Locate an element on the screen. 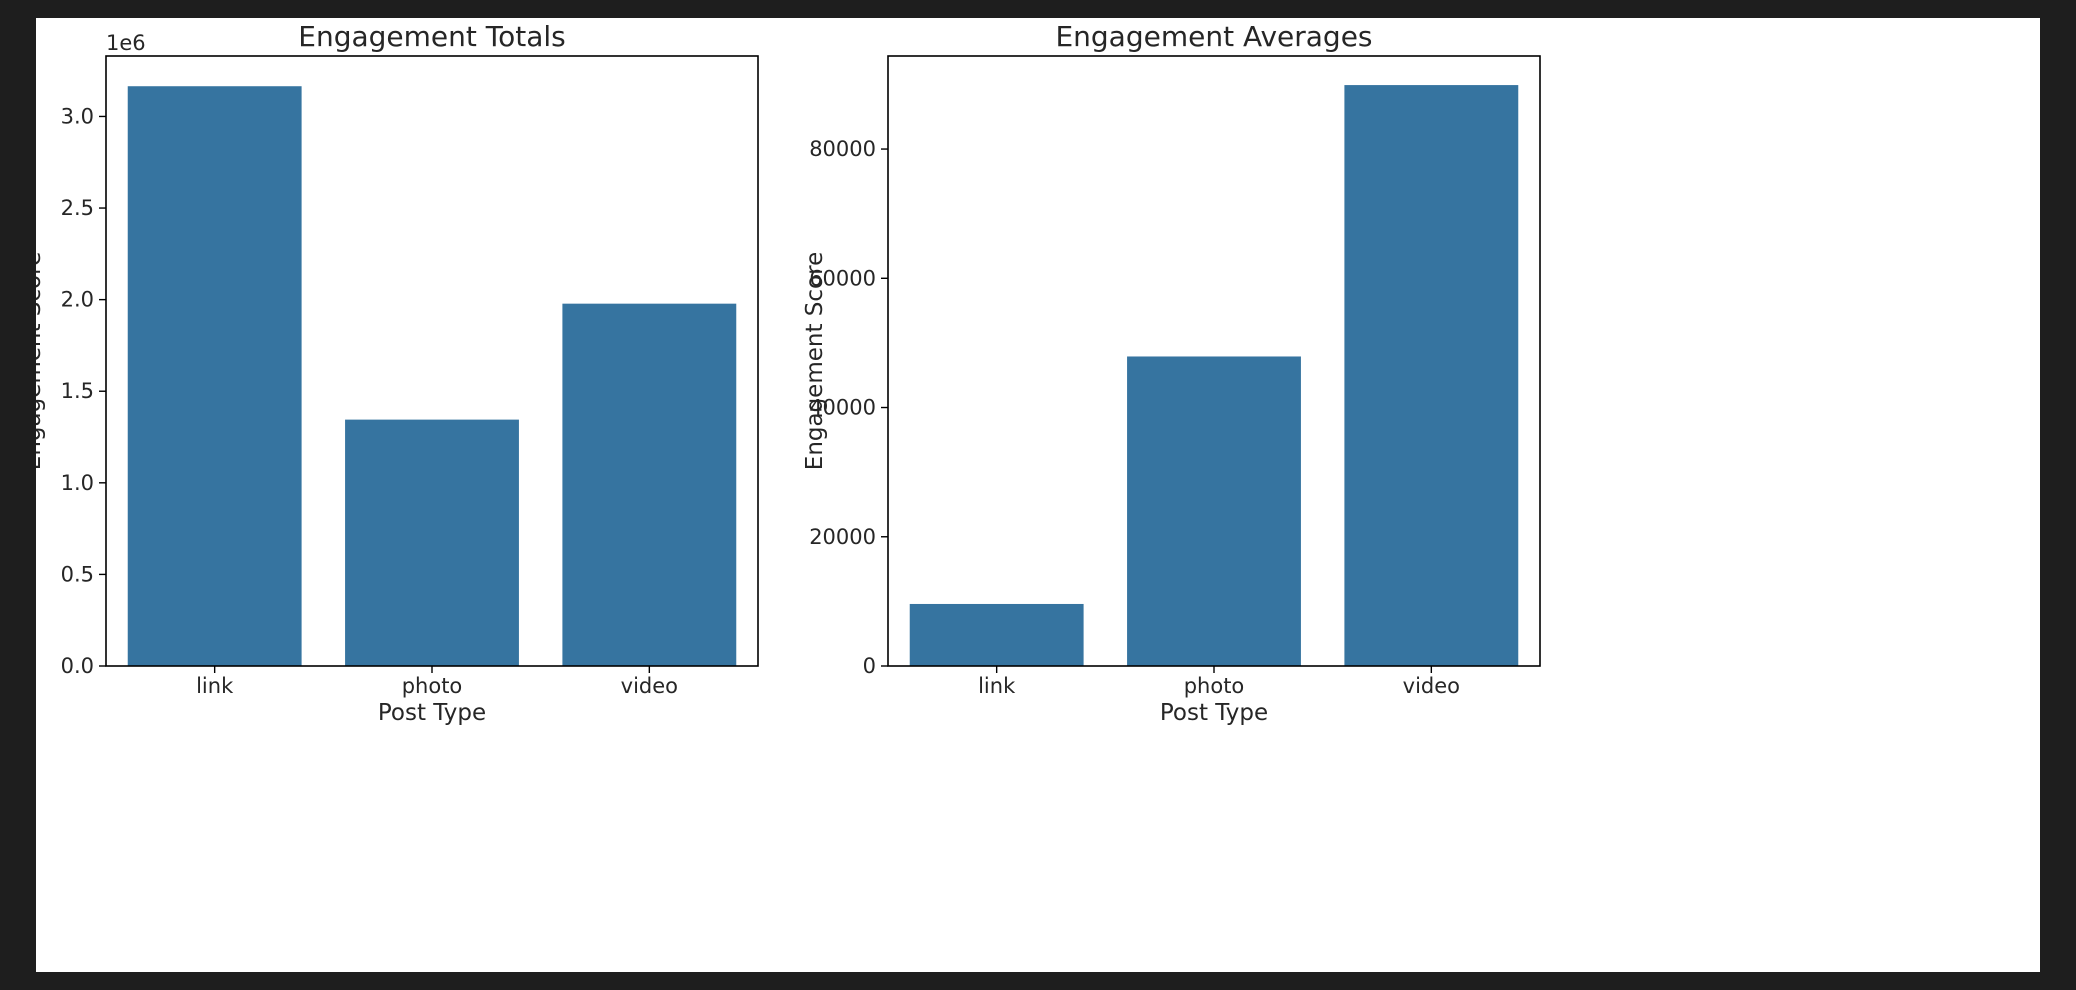 The width and height of the screenshot is (2076, 990). y-tick-label: 0.5 is located at coordinates (77, 574).